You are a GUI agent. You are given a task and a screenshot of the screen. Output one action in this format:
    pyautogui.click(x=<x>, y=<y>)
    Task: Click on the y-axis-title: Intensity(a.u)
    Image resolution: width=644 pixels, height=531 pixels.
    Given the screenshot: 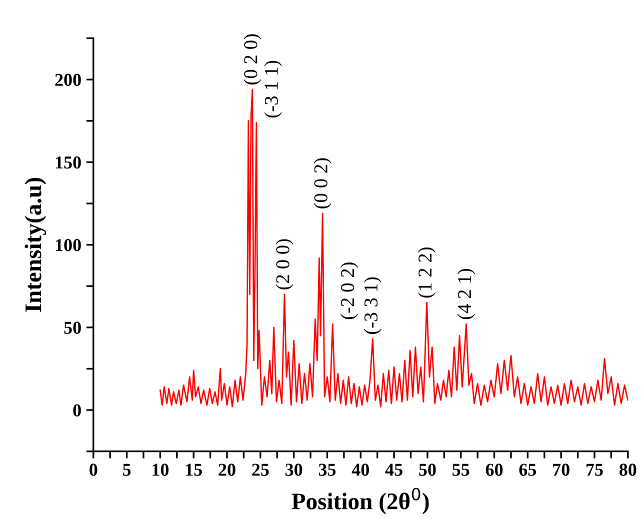 What is the action you would take?
    pyautogui.click(x=35, y=245)
    